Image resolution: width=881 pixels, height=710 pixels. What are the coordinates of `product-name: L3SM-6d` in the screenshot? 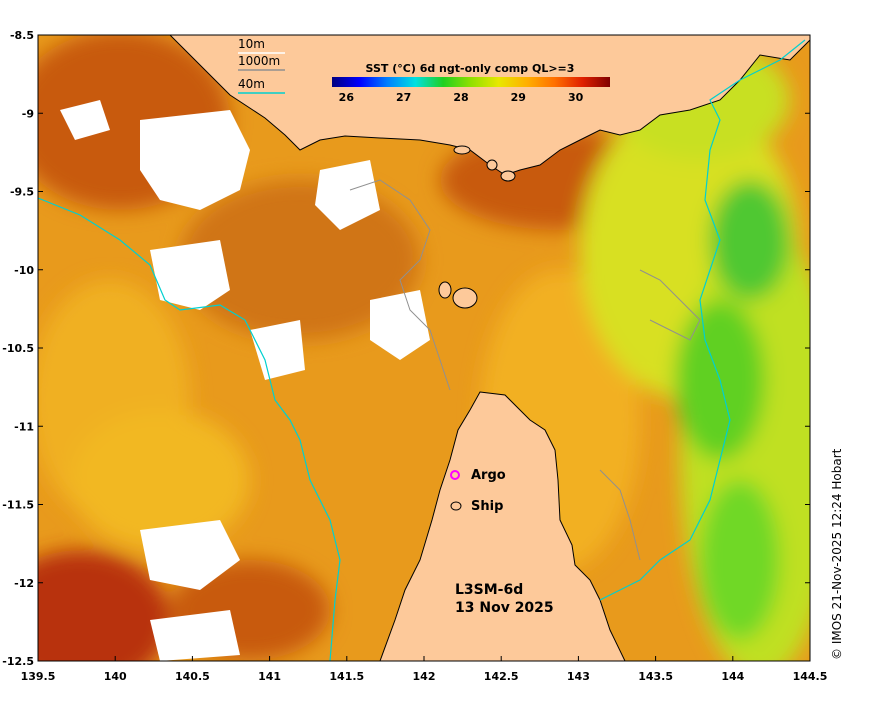 It's located at (489, 590).